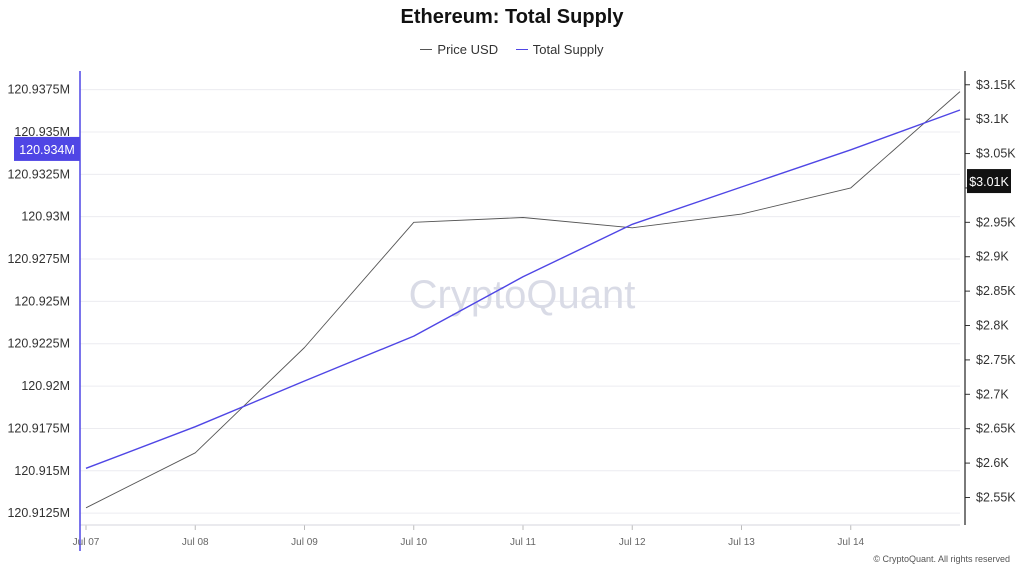 Image resolution: width=1024 pixels, height=570 pixels. Describe the element at coordinates (996, 429) in the screenshot. I see `right-tick-label: $2.65K` at that location.